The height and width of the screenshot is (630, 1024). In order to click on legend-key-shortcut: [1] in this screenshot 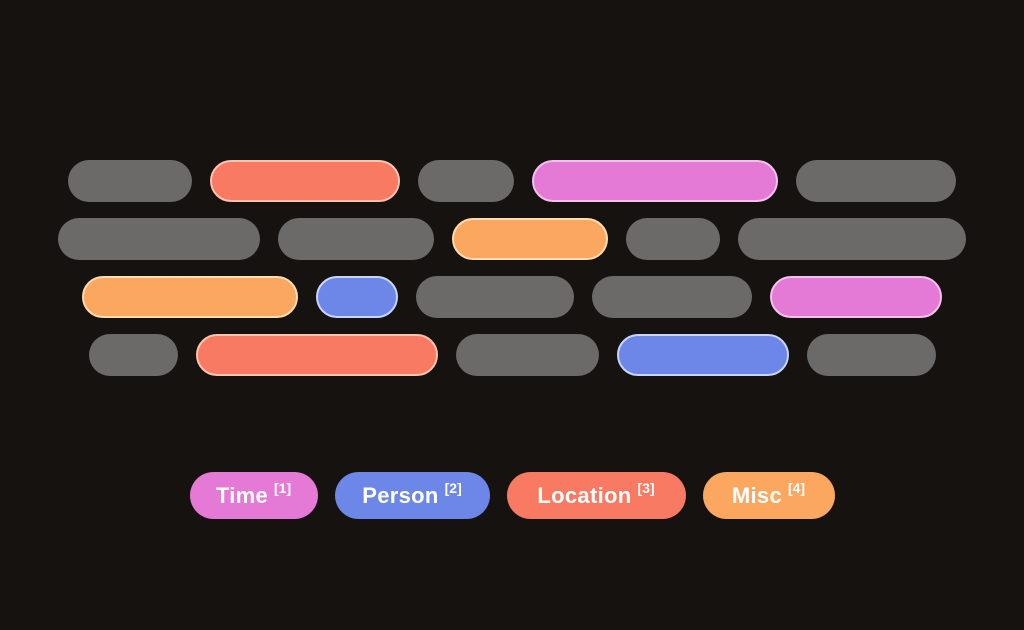, I will do `click(283, 487)`.